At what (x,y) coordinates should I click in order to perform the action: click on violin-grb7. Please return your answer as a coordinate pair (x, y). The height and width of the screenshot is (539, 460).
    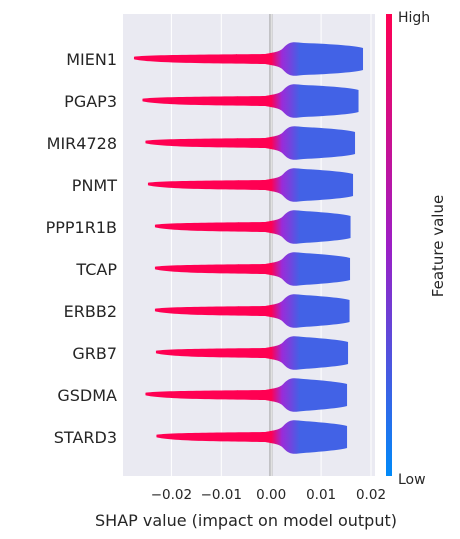
    Looking at the image, I should click on (252, 353).